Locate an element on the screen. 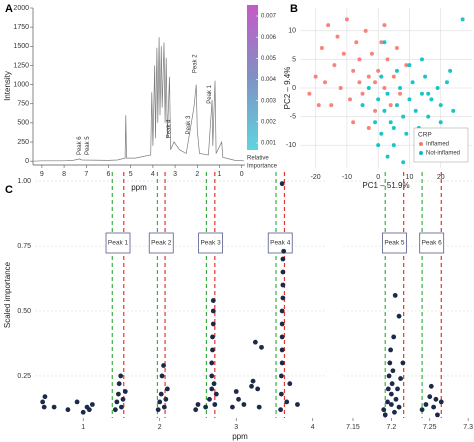  colorbar-label: Relative is located at coordinates (258, 159).